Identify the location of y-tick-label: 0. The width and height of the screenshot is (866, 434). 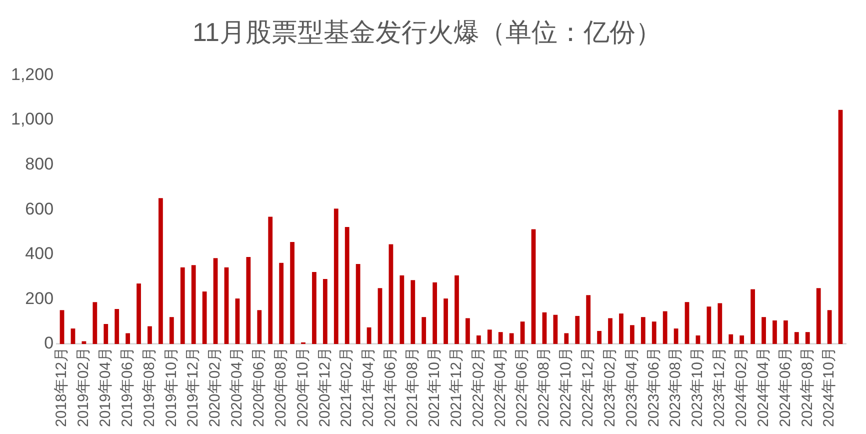
(49, 343).